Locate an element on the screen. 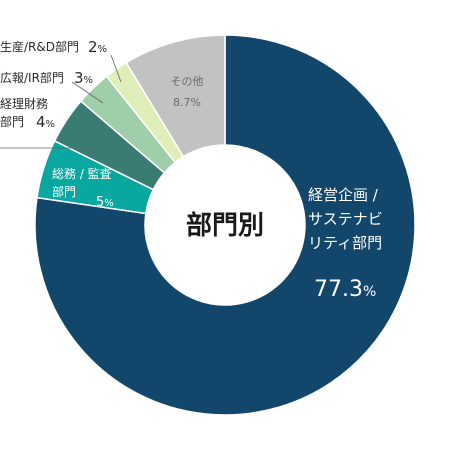 Image resolution: width=450 pixels, height=450 pixels. slice-value-somu: 5% is located at coordinates (105, 202).